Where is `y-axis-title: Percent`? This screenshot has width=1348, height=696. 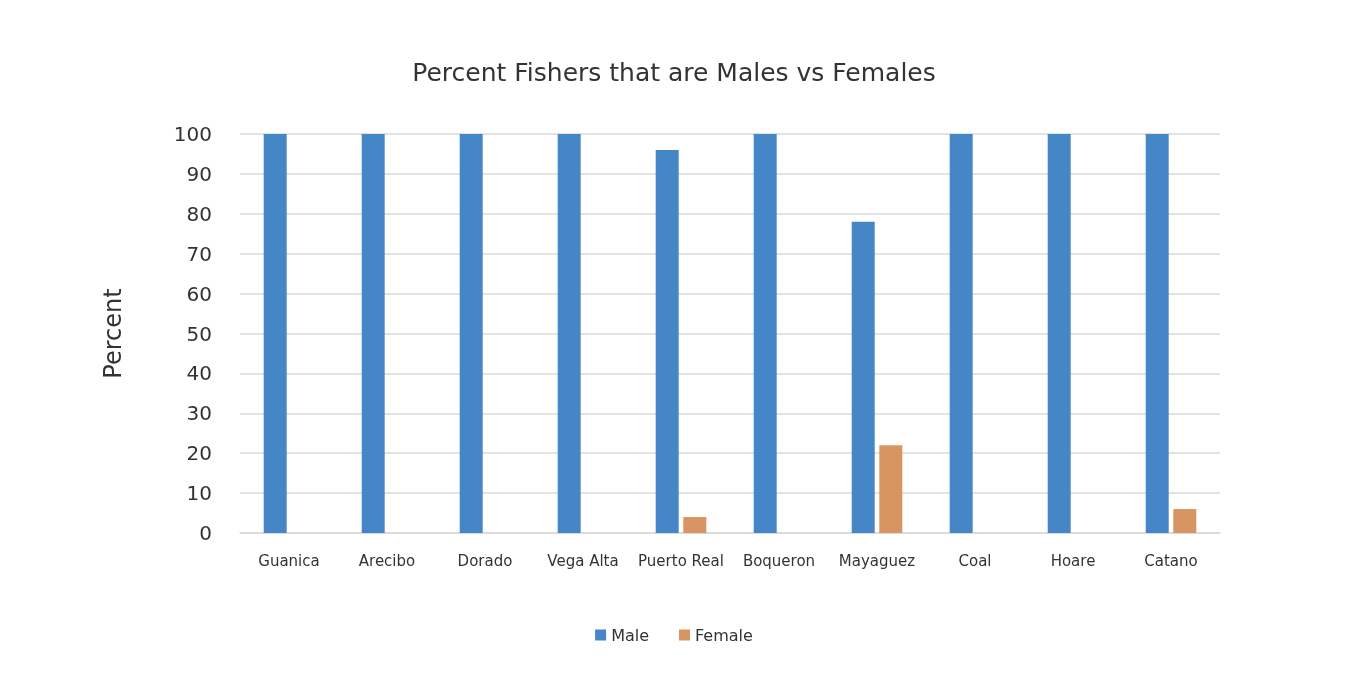
y-axis-title: Percent is located at coordinates (113, 333).